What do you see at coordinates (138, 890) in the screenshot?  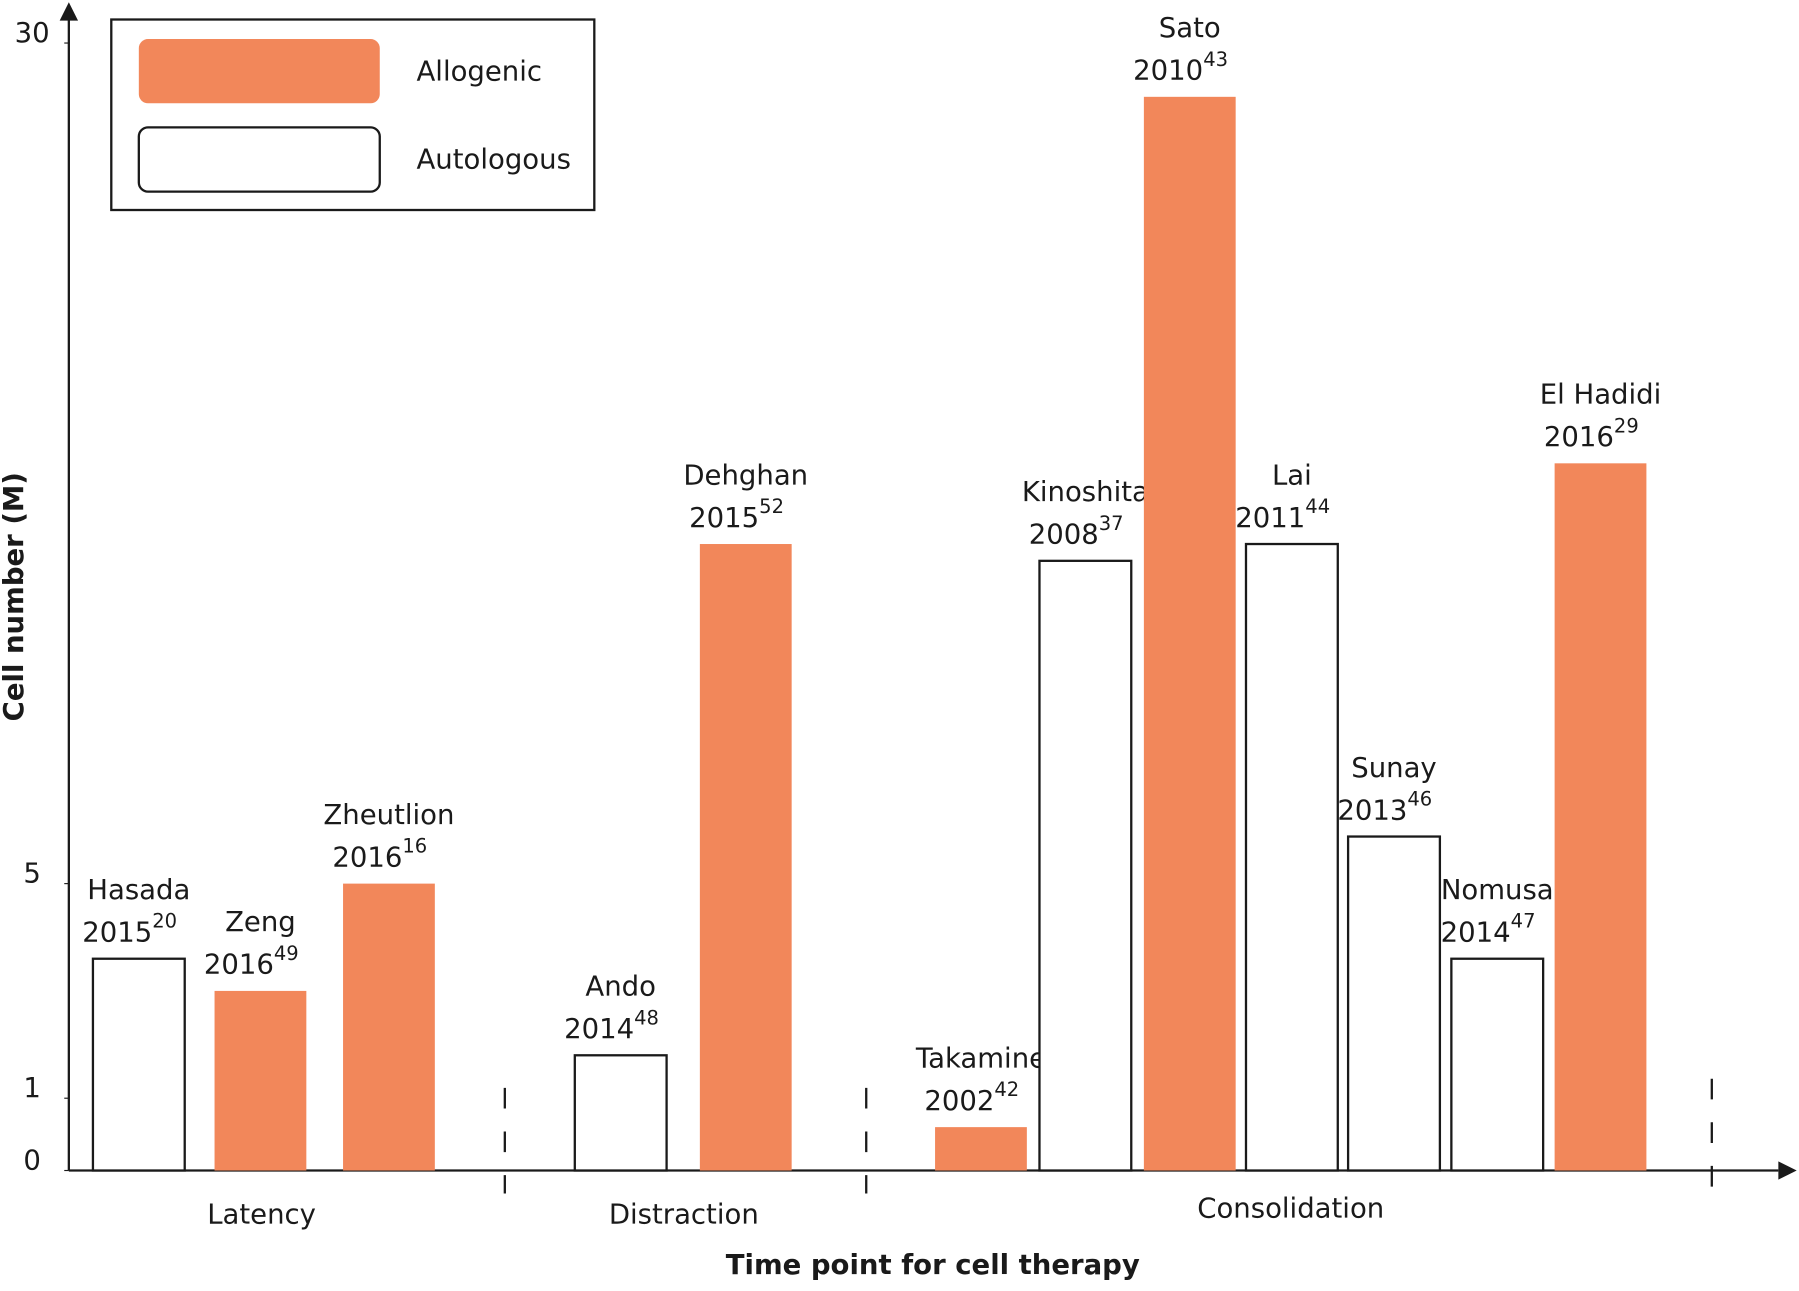 I see `bar-name: Hasada` at bounding box center [138, 890].